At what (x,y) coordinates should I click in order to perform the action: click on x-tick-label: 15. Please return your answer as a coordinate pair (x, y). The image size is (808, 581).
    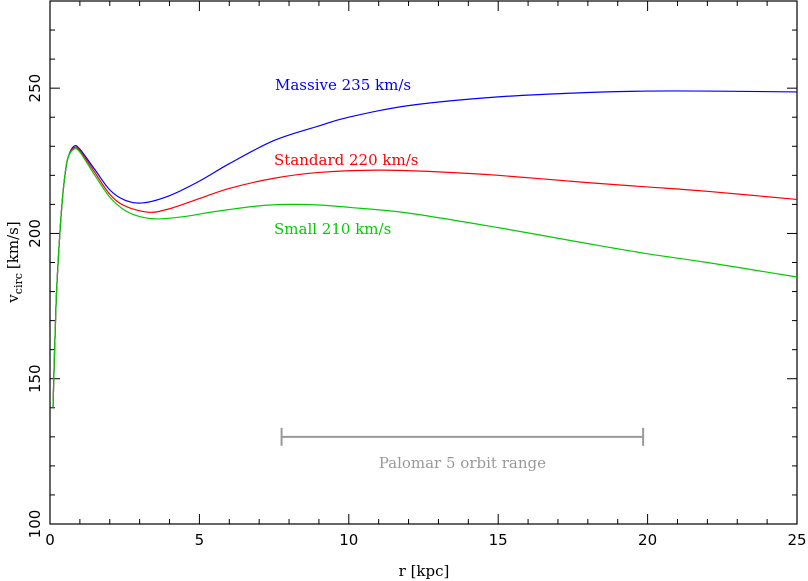
    Looking at the image, I should click on (498, 540).